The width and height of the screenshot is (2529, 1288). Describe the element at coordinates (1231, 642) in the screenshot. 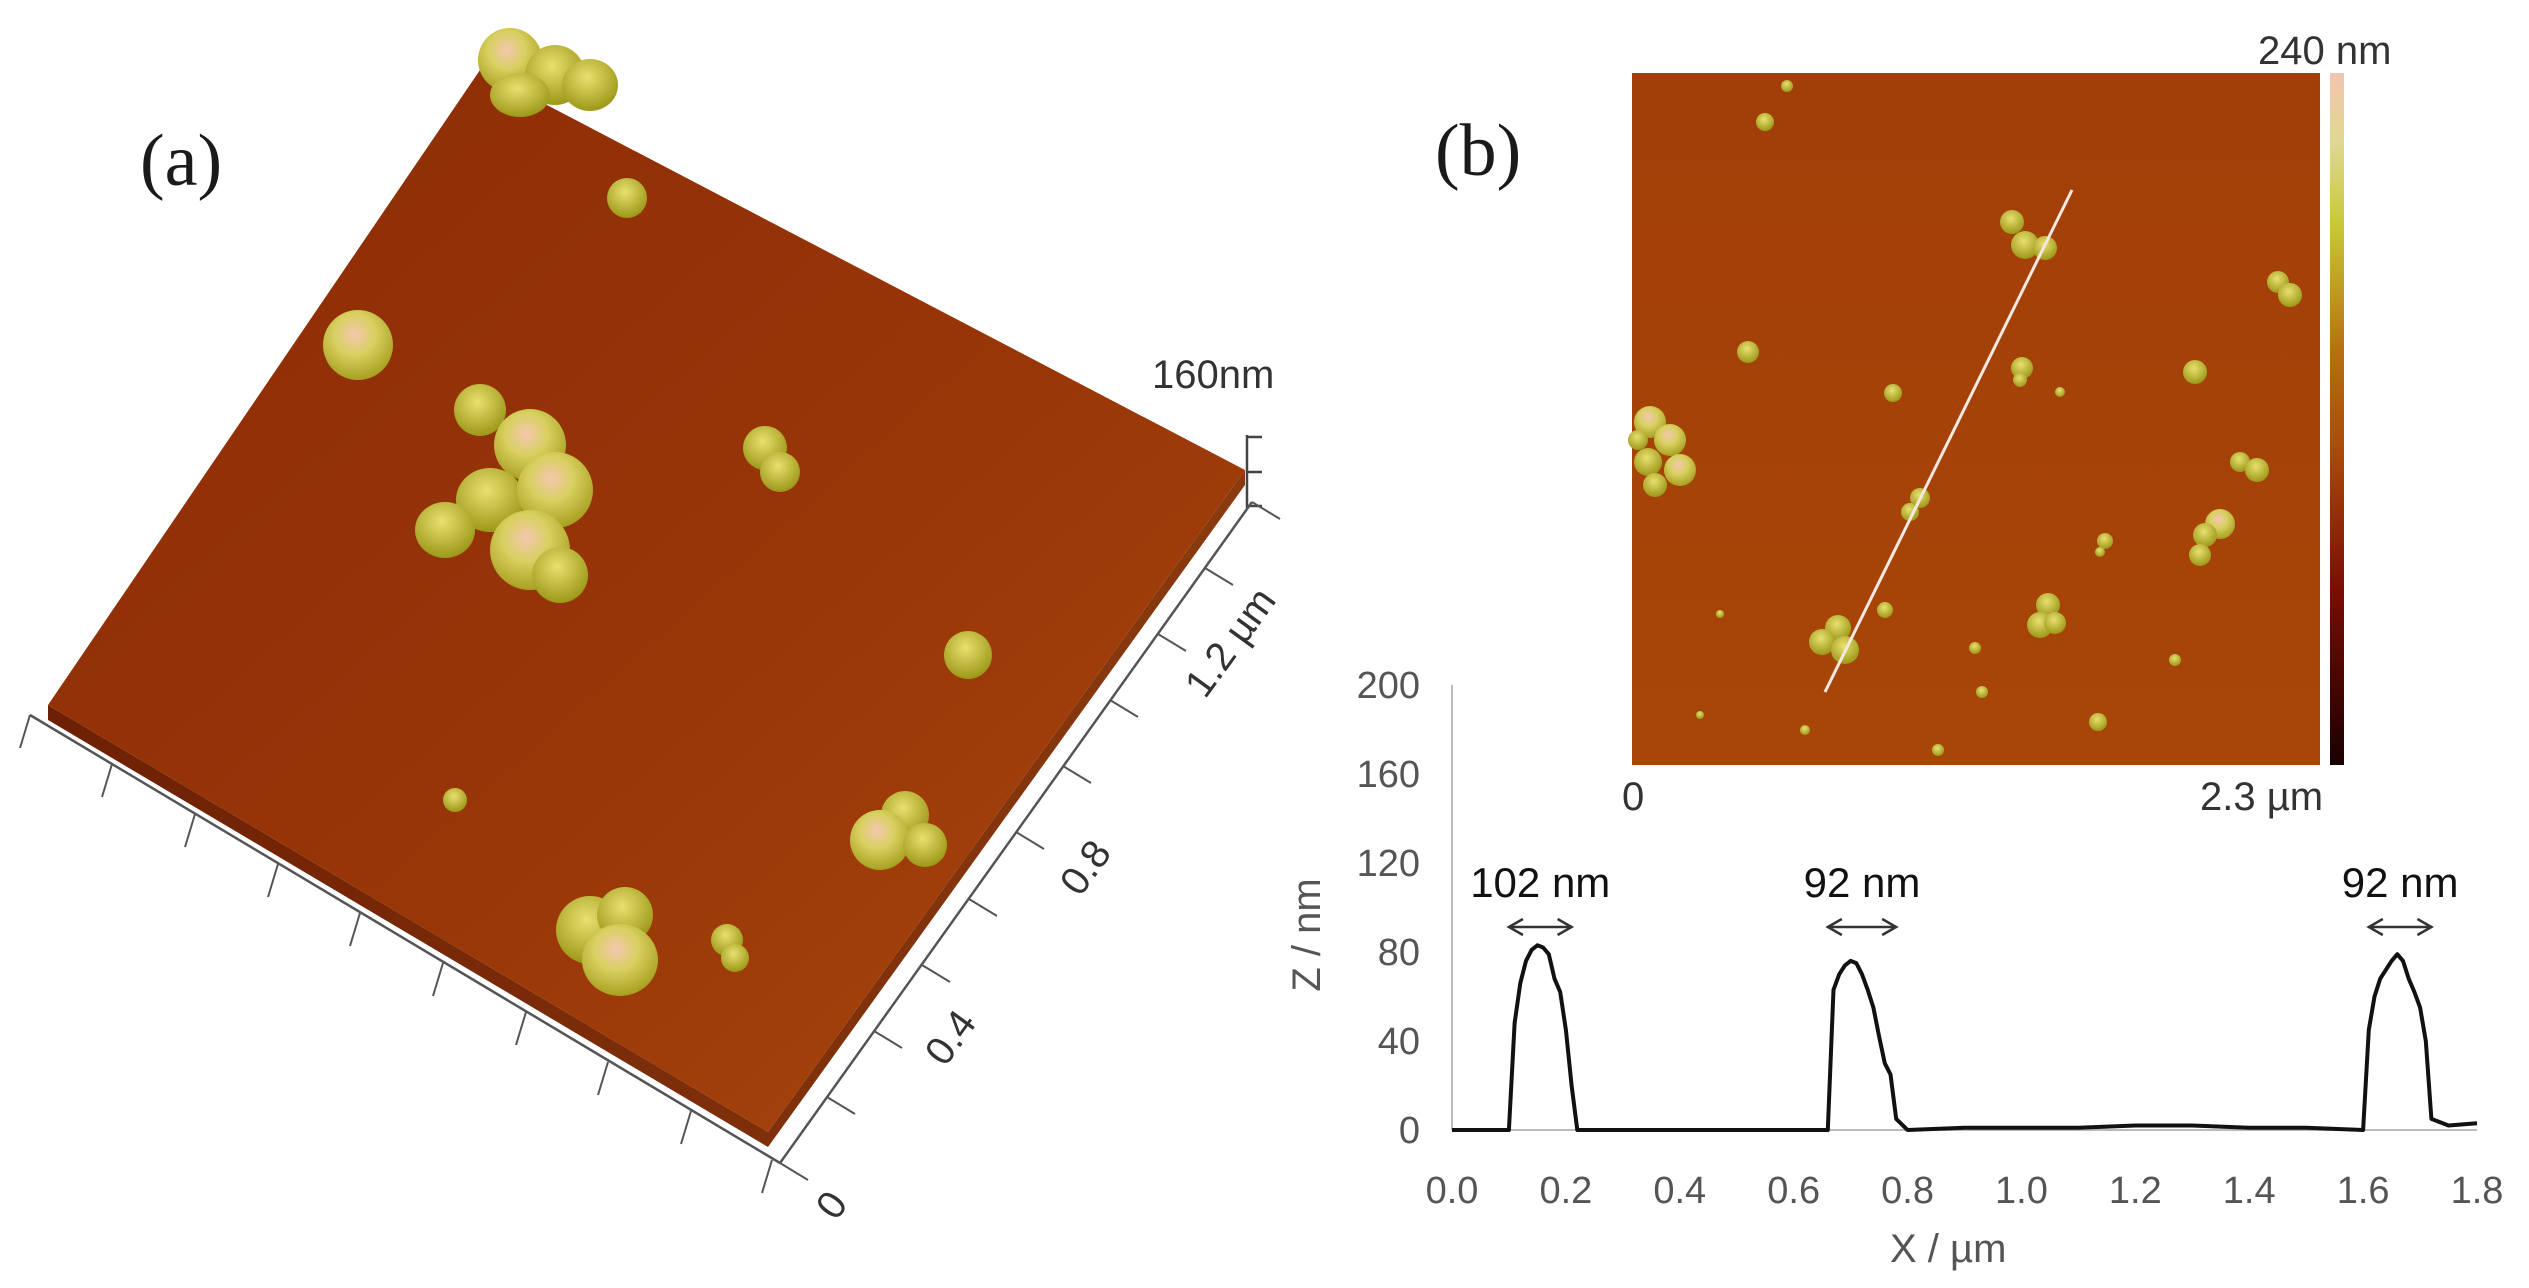

I see `a-tick-1.2: 1.2 µm` at that location.